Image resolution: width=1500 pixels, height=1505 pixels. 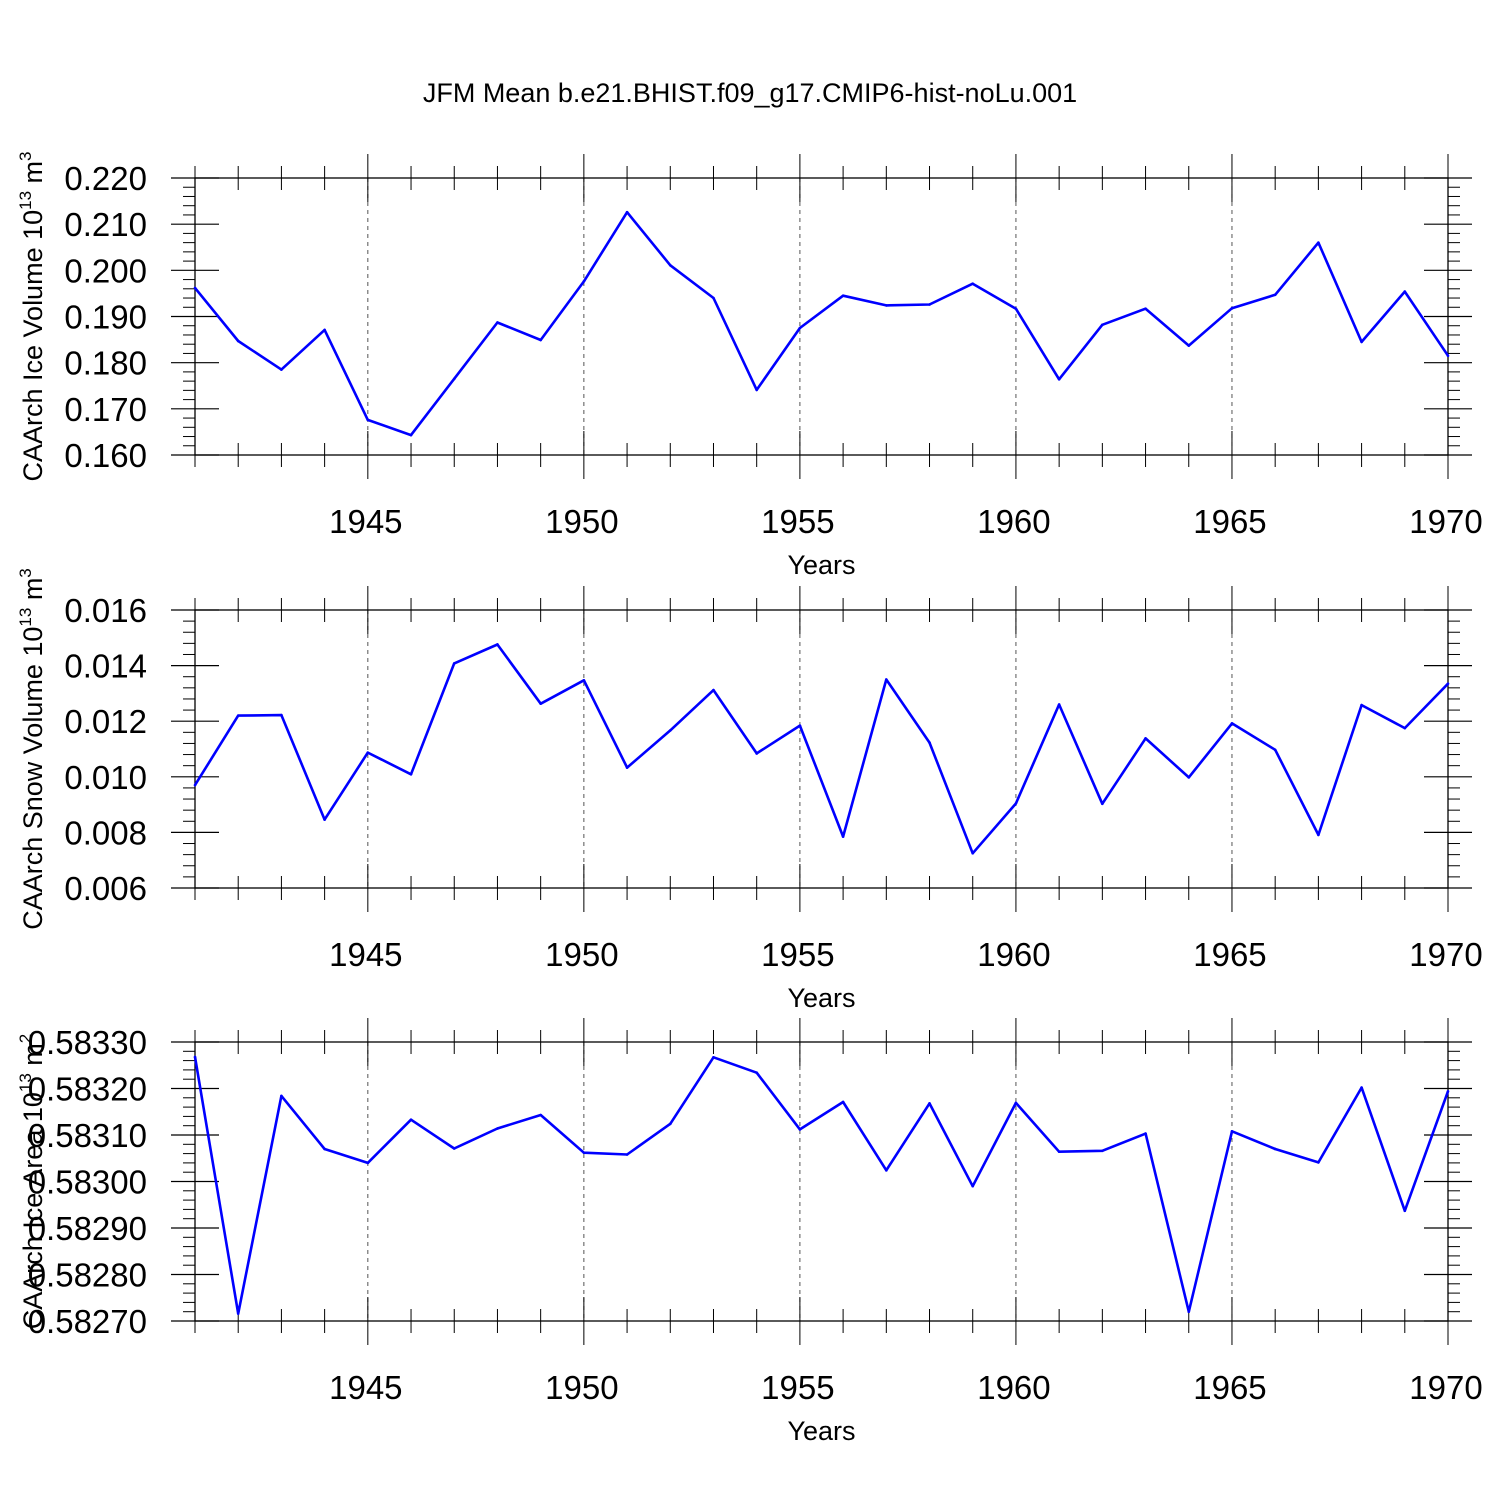 I want to click on y-tick-label: 0.170, so click(x=105, y=409).